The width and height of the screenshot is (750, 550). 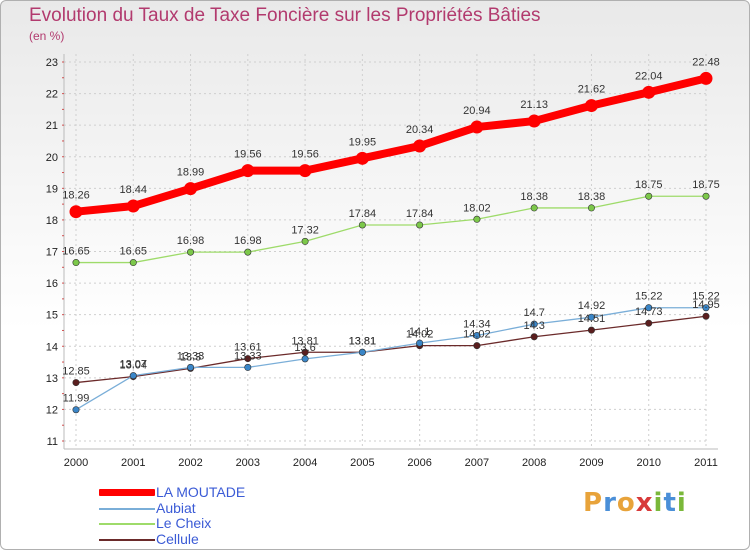 What do you see at coordinates (52, 63) in the screenshot?
I see `y-tick-label: 23` at bounding box center [52, 63].